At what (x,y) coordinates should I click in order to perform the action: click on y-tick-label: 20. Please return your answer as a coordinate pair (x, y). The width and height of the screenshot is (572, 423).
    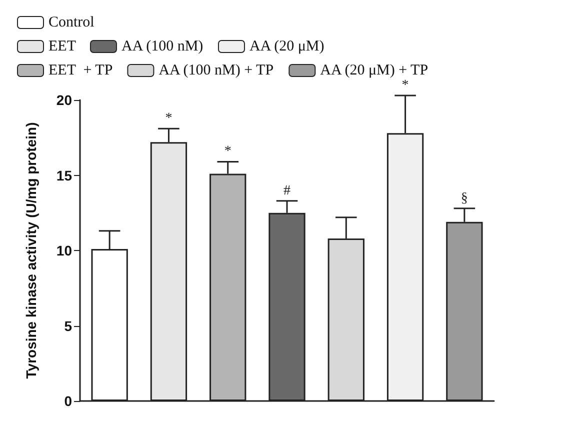
    Looking at the image, I should click on (64, 100).